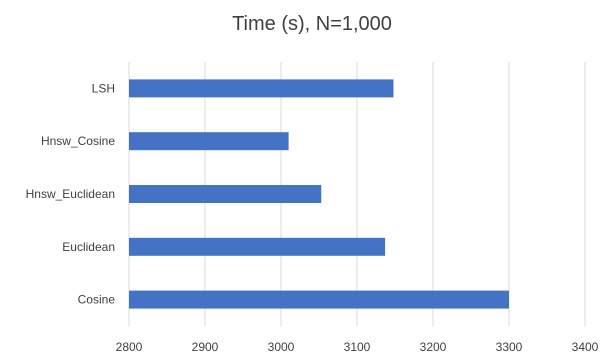 The height and width of the screenshot is (353, 602). What do you see at coordinates (257, 246) in the screenshot?
I see `bar-euclidean` at bounding box center [257, 246].